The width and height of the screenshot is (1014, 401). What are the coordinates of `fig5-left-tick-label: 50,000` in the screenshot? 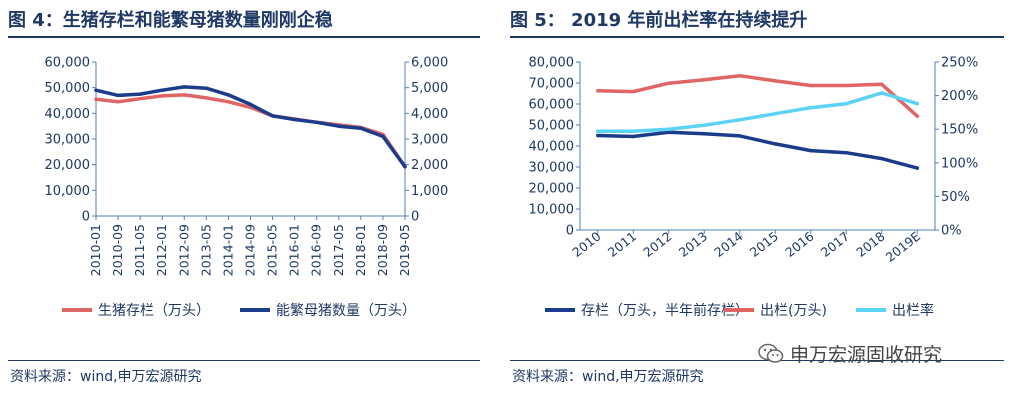 It's located at (552, 126).